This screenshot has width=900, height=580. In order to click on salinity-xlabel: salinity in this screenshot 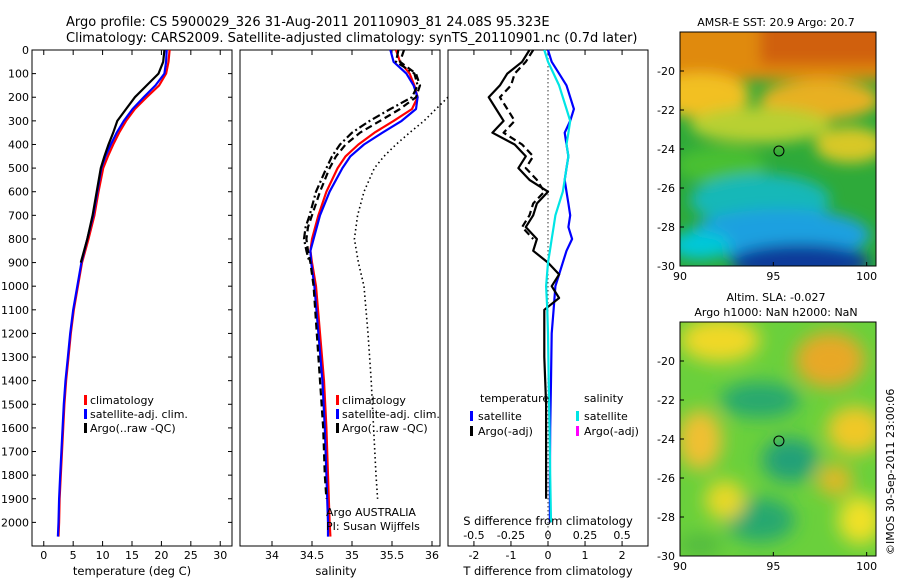, I will do `click(335, 571)`.